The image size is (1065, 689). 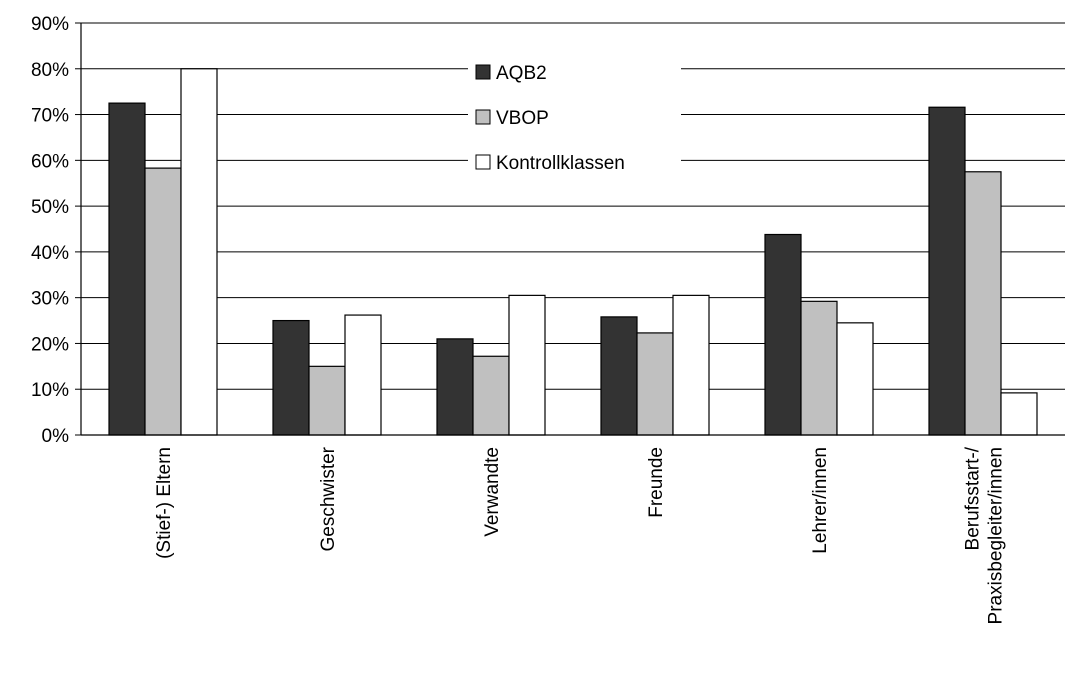 I want to click on legend-background, so click(x=574, y=118).